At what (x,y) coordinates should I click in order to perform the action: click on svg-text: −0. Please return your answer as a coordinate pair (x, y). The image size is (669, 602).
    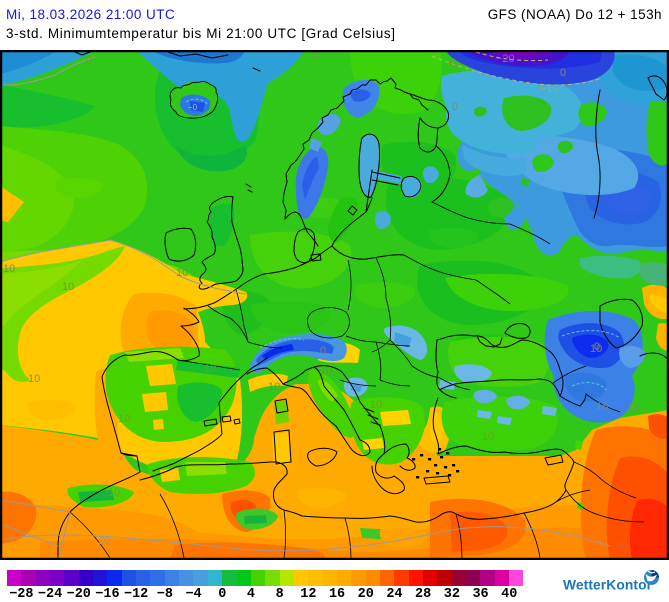
    Looking at the image, I should click on (193, 107).